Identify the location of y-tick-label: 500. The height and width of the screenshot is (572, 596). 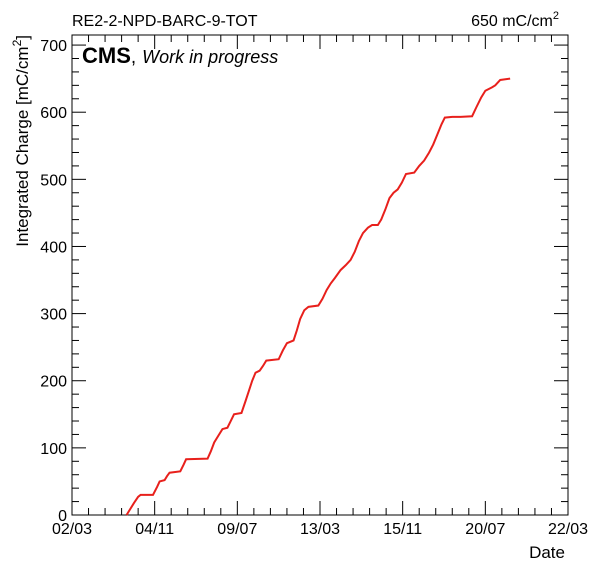
(53, 180).